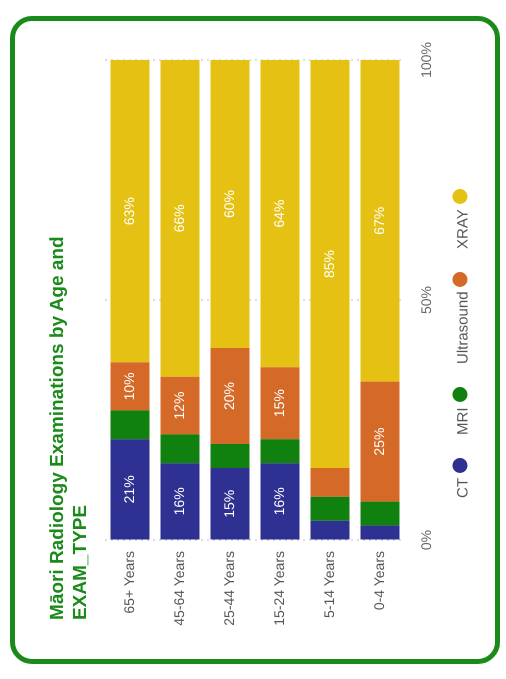 The height and width of the screenshot is (679, 506). Describe the element at coordinates (328, 584) in the screenshot. I see `x-tick-label: 5-14 Years` at that location.